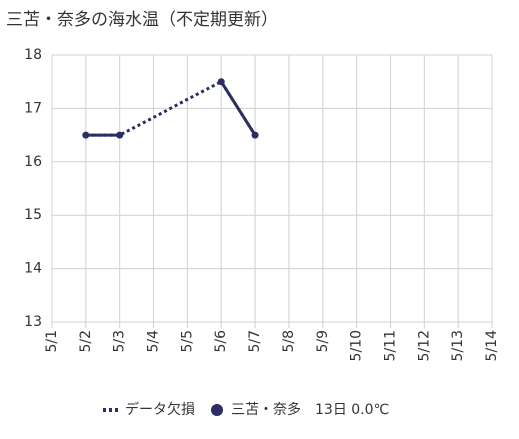 This screenshot has height=439, width=519. I want to click on x-tick-label: 5/3, so click(120, 341).